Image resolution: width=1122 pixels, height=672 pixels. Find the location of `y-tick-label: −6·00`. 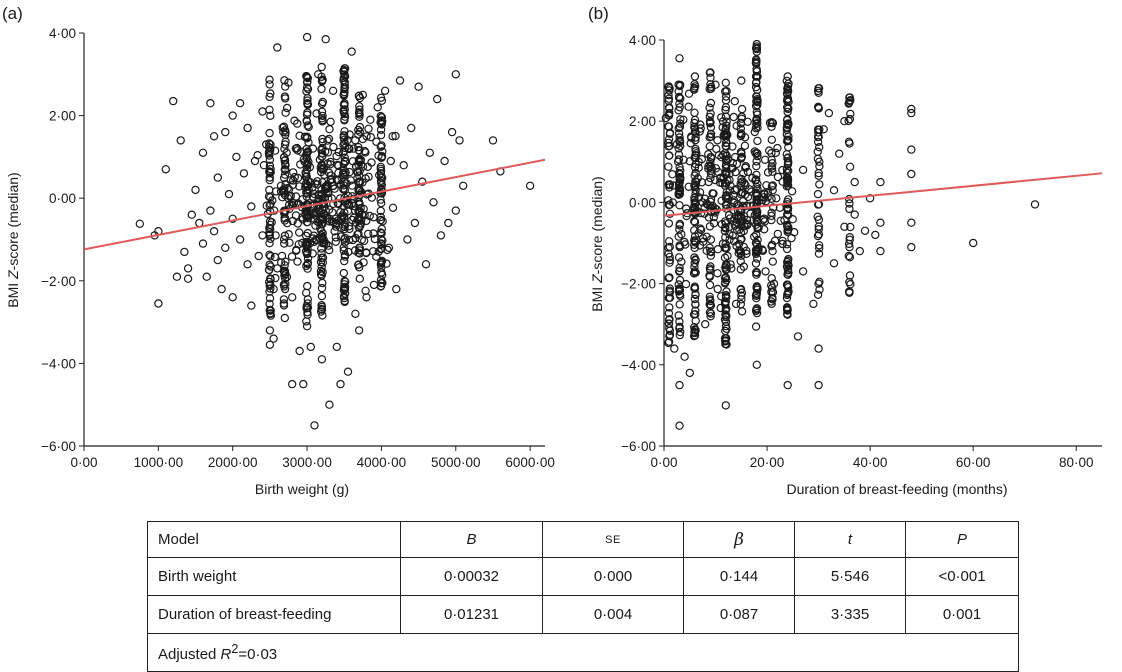

y-tick-label: −6·00 is located at coordinates (638, 446).